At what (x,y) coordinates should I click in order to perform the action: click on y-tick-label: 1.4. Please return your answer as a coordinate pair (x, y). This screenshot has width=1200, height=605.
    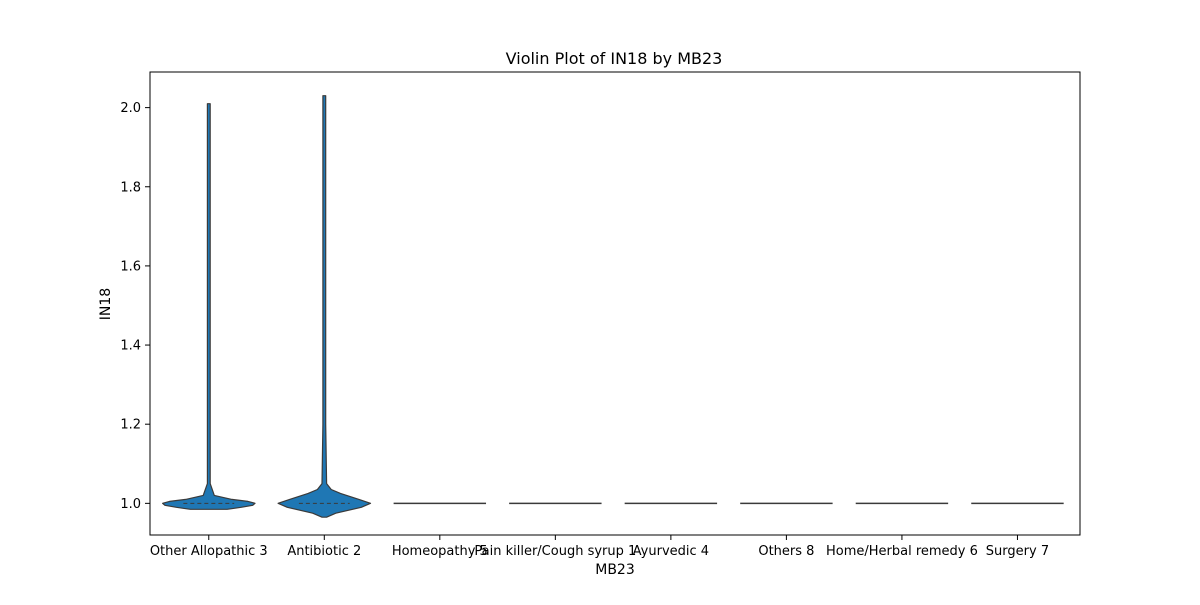
    Looking at the image, I should click on (130, 346).